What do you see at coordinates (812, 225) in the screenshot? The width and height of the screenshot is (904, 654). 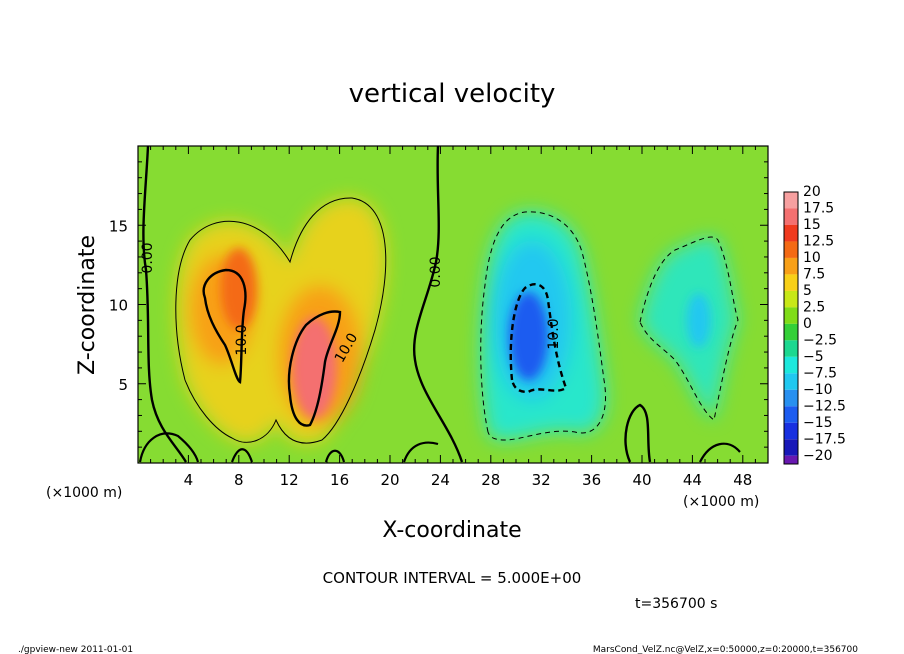 I see `colorbar-label-2: 15` at bounding box center [812, 225].